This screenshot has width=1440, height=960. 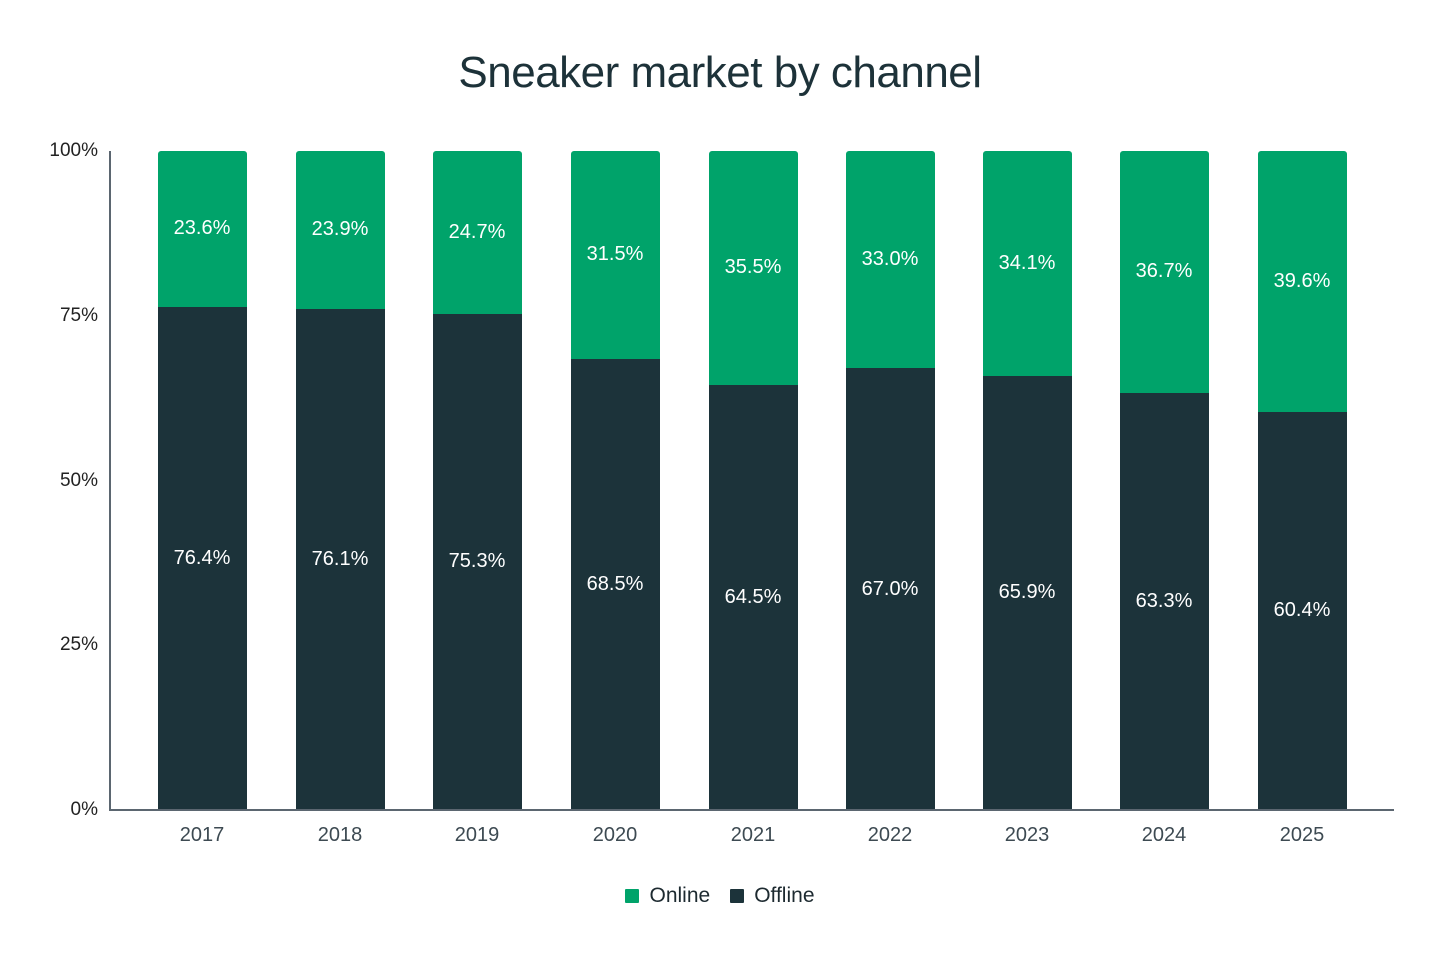 I want to click on bar-segment-offline: 64.5%, so click(x=753, y=597).